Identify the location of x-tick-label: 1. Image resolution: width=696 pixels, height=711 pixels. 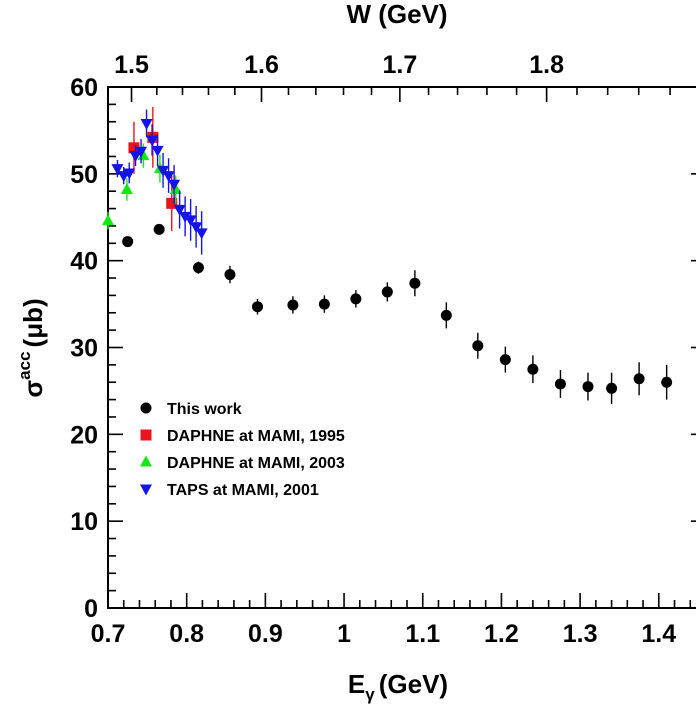
(344, 634).